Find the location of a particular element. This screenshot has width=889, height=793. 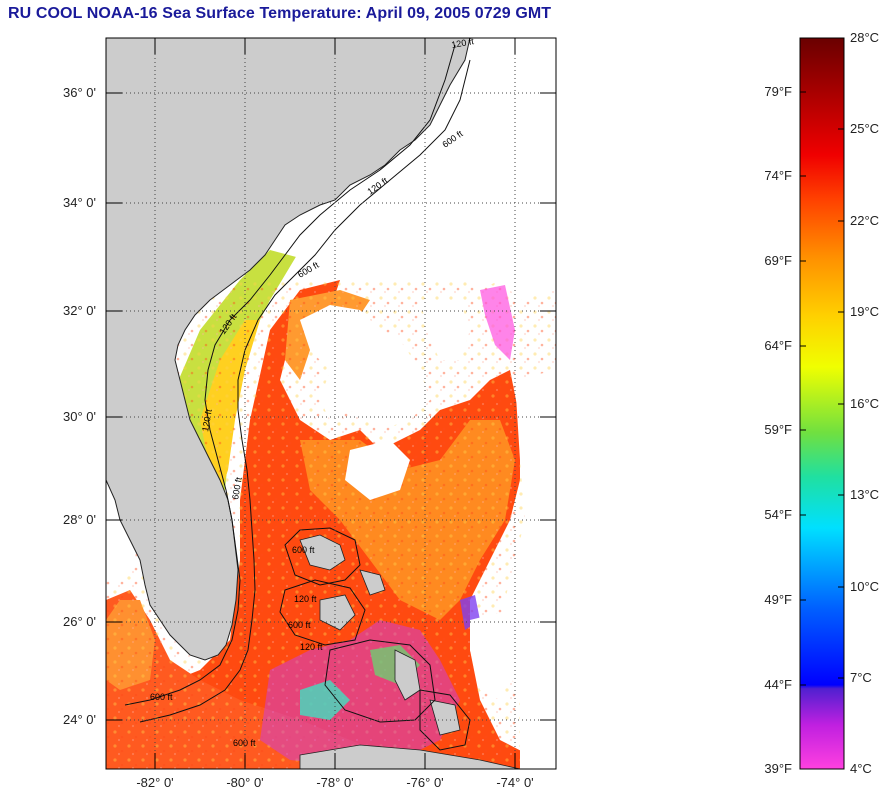

lat-label: 30° 0' is located at coordinates (79, 416).